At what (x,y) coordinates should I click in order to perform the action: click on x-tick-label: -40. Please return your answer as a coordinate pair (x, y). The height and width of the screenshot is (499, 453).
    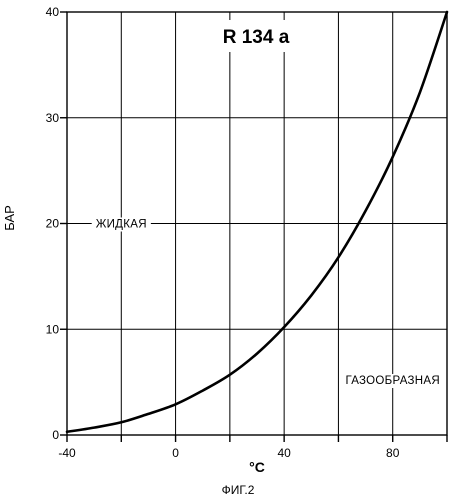
    Looking at the image, I should click on (67, 453).